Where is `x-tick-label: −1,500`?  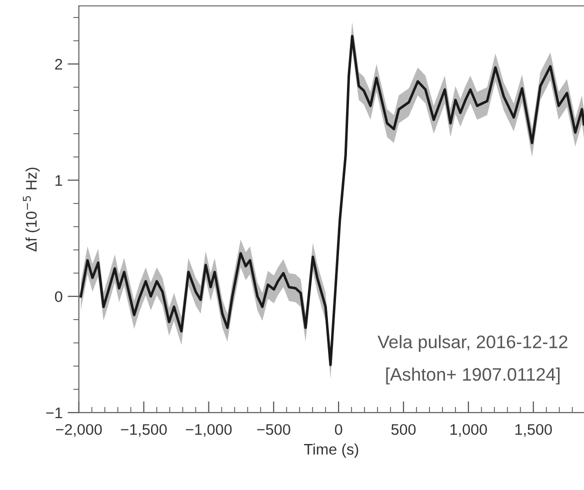 x-tick-label: −1,500 is located at coordinates (143, 430).